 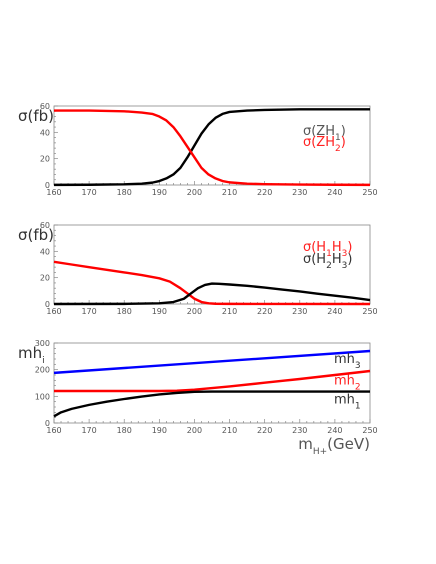 What do you see at coordinates (42, 370) in the screenshot?
I see `y-tick-label: 200` at bounding box center [42, 370].